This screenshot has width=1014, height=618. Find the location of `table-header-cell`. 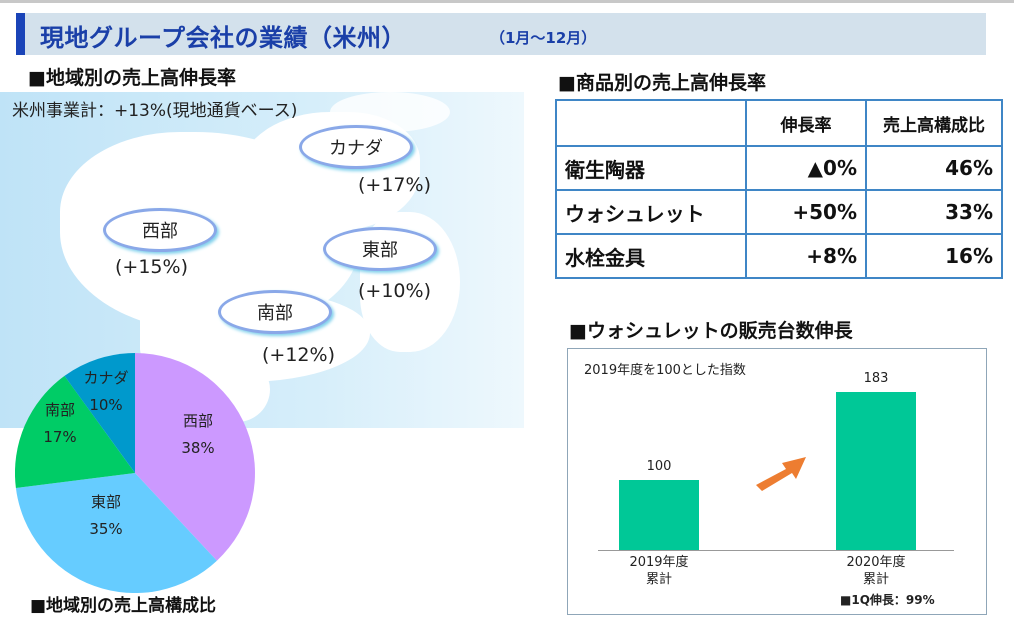

table-header-cell is located at coordinates (651, 123).